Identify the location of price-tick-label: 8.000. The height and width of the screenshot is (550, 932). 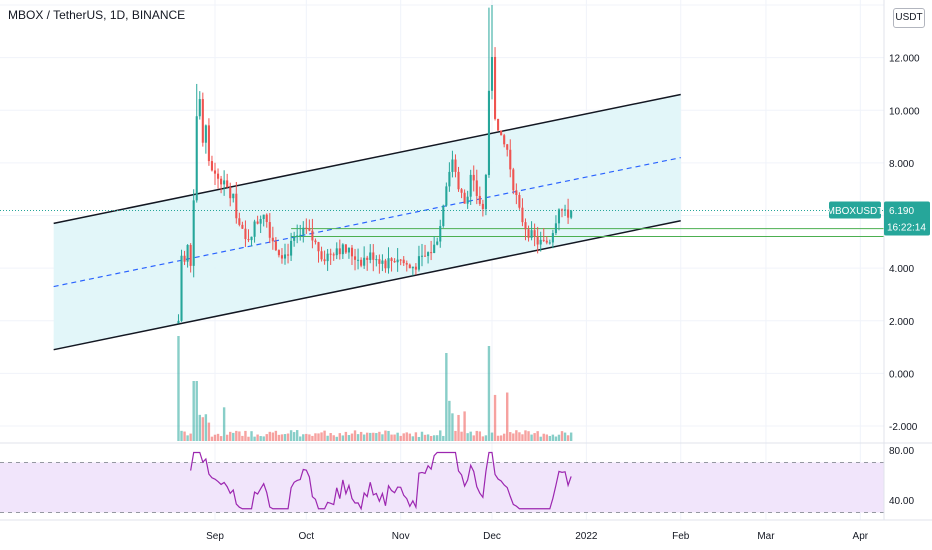
(901, 164).